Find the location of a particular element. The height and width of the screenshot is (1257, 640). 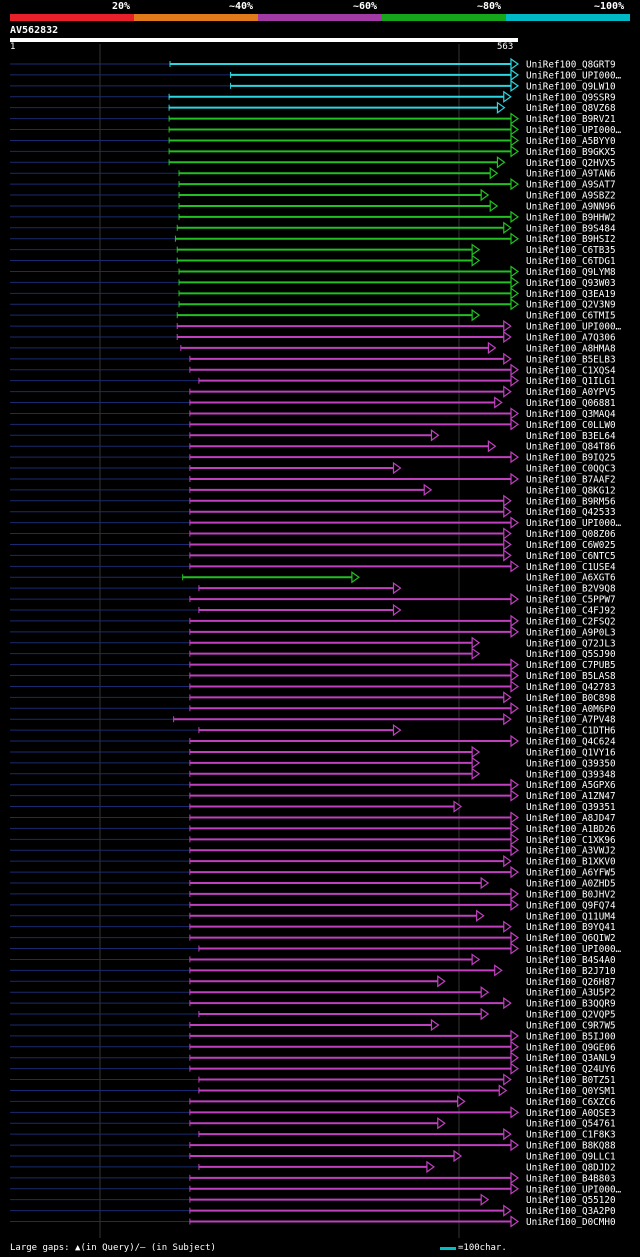

hit-label: UniRef100_B9RM56 is located at coordinates (571, 501).